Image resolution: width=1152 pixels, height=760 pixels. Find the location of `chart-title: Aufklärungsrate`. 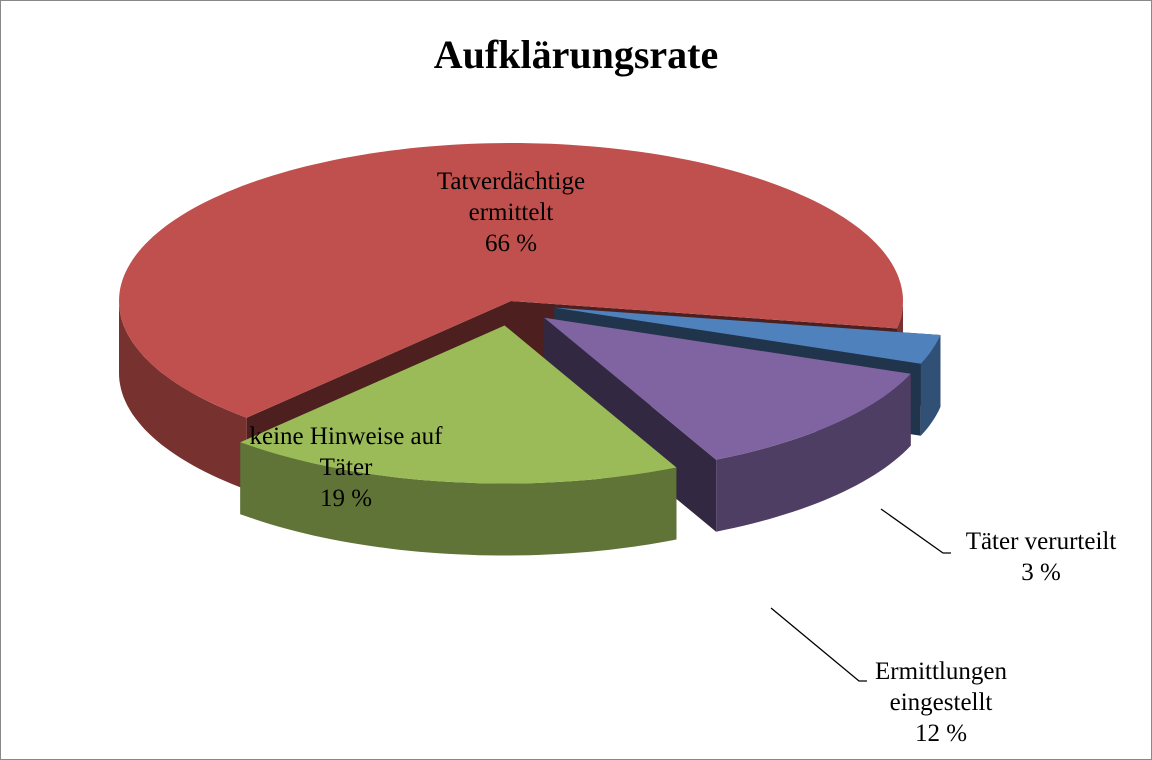

chart-title: Aufklärungsrate is located at coordinates (576, 54).